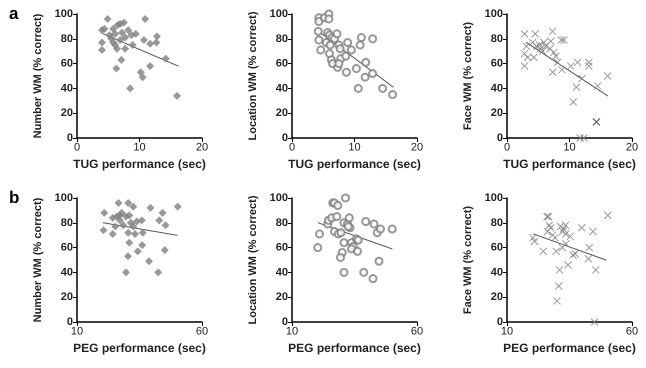  I want to click on chart-title: b, so click(14, 197).